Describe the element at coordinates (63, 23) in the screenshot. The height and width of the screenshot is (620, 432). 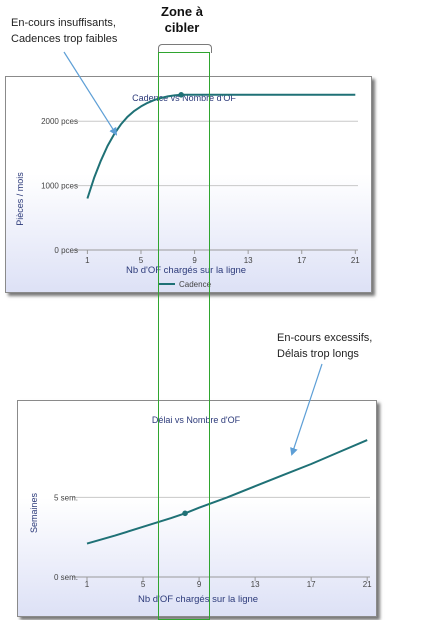
I see `annotation-underload-line1: En-cours insuffisants,` at that location.